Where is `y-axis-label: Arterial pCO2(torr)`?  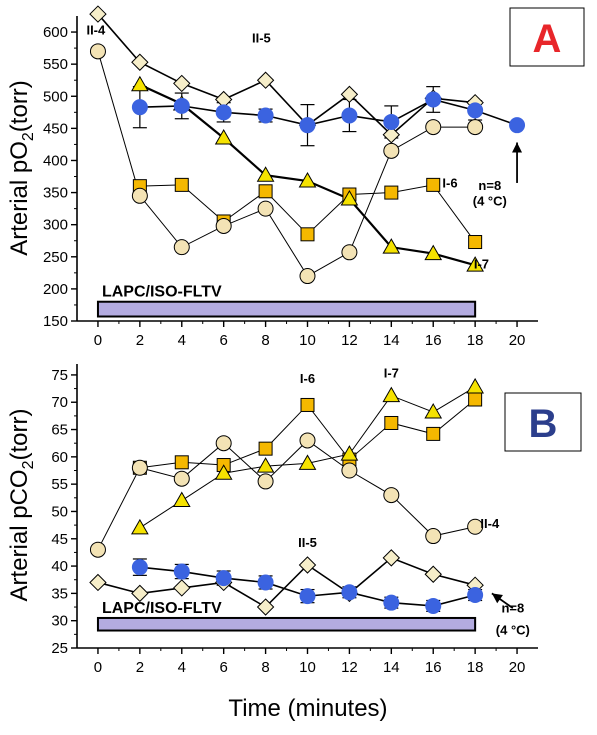 y-axis-label: Arterial pCO2(torr) is located at coordinates (21, 505).